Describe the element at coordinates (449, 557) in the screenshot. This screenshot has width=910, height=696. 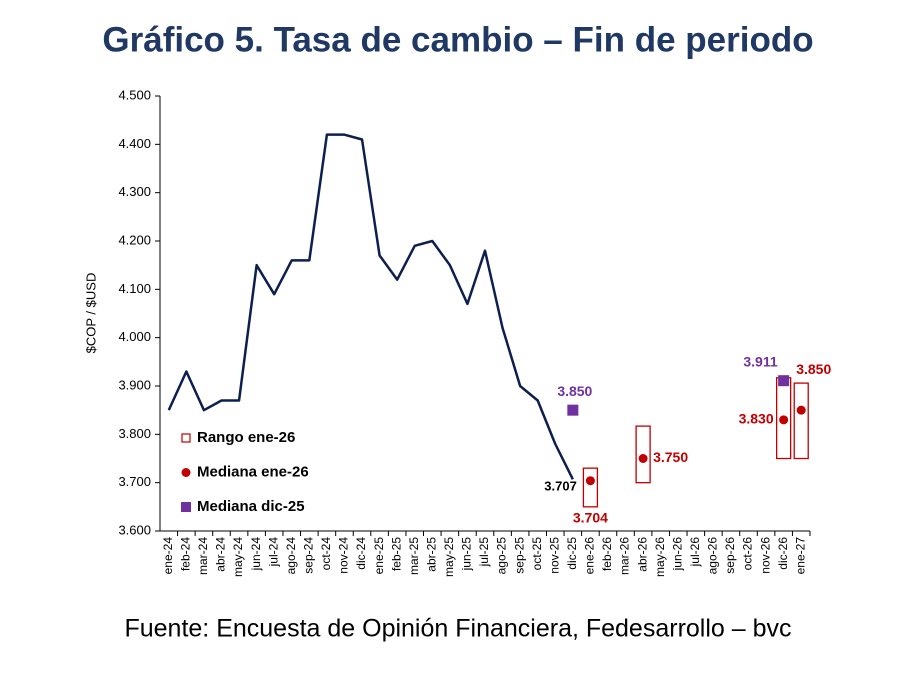
I see `x-tick-label: may-25` at that location.